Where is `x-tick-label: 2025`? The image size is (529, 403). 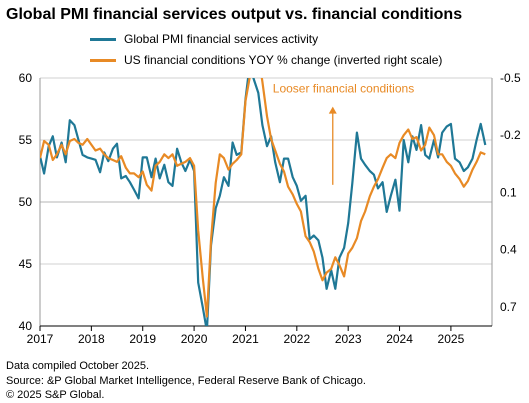 x-tick-label: 2025 is located at coordinates (451, 339).